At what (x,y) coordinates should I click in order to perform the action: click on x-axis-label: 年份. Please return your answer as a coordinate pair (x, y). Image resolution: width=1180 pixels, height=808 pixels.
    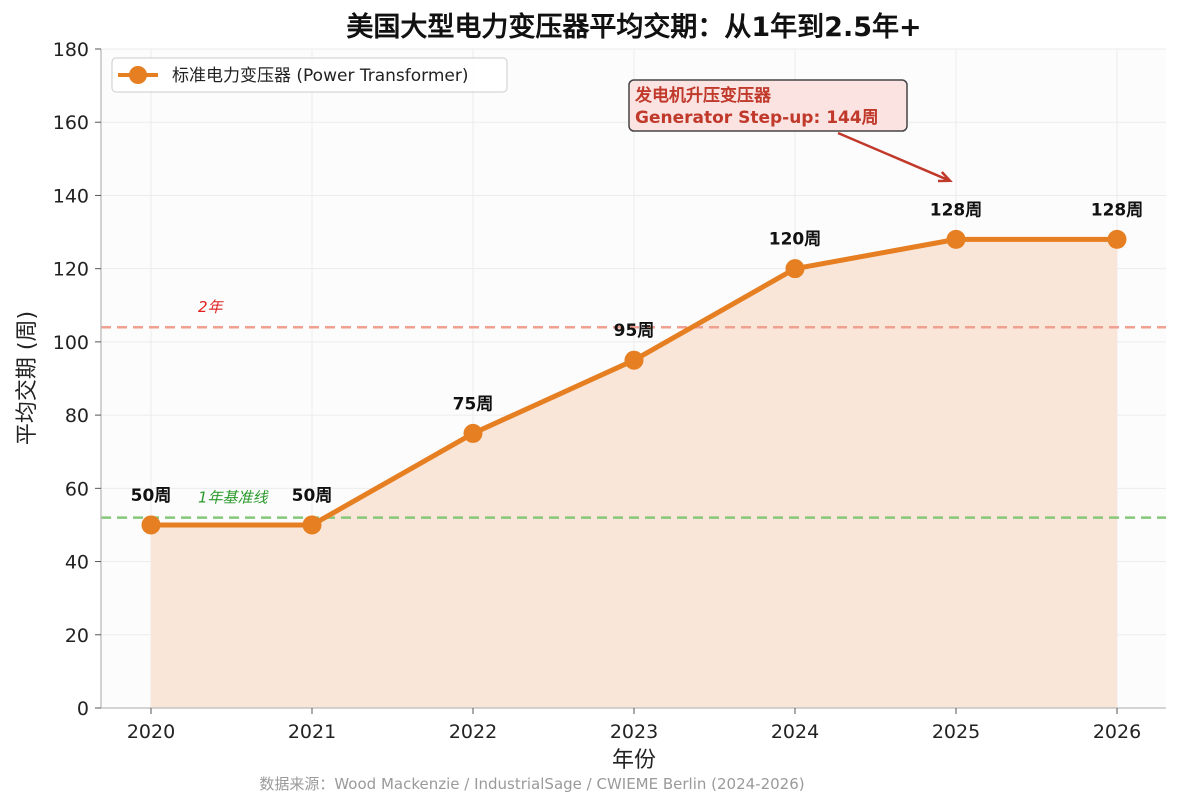
    Looking at the image, I should click on (634, 760).